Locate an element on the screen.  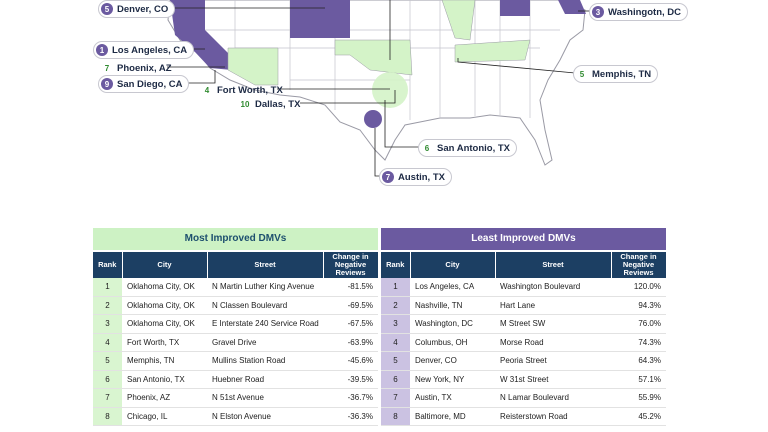
table-cell: Columbus, OH is located at coordinates (452, 342).